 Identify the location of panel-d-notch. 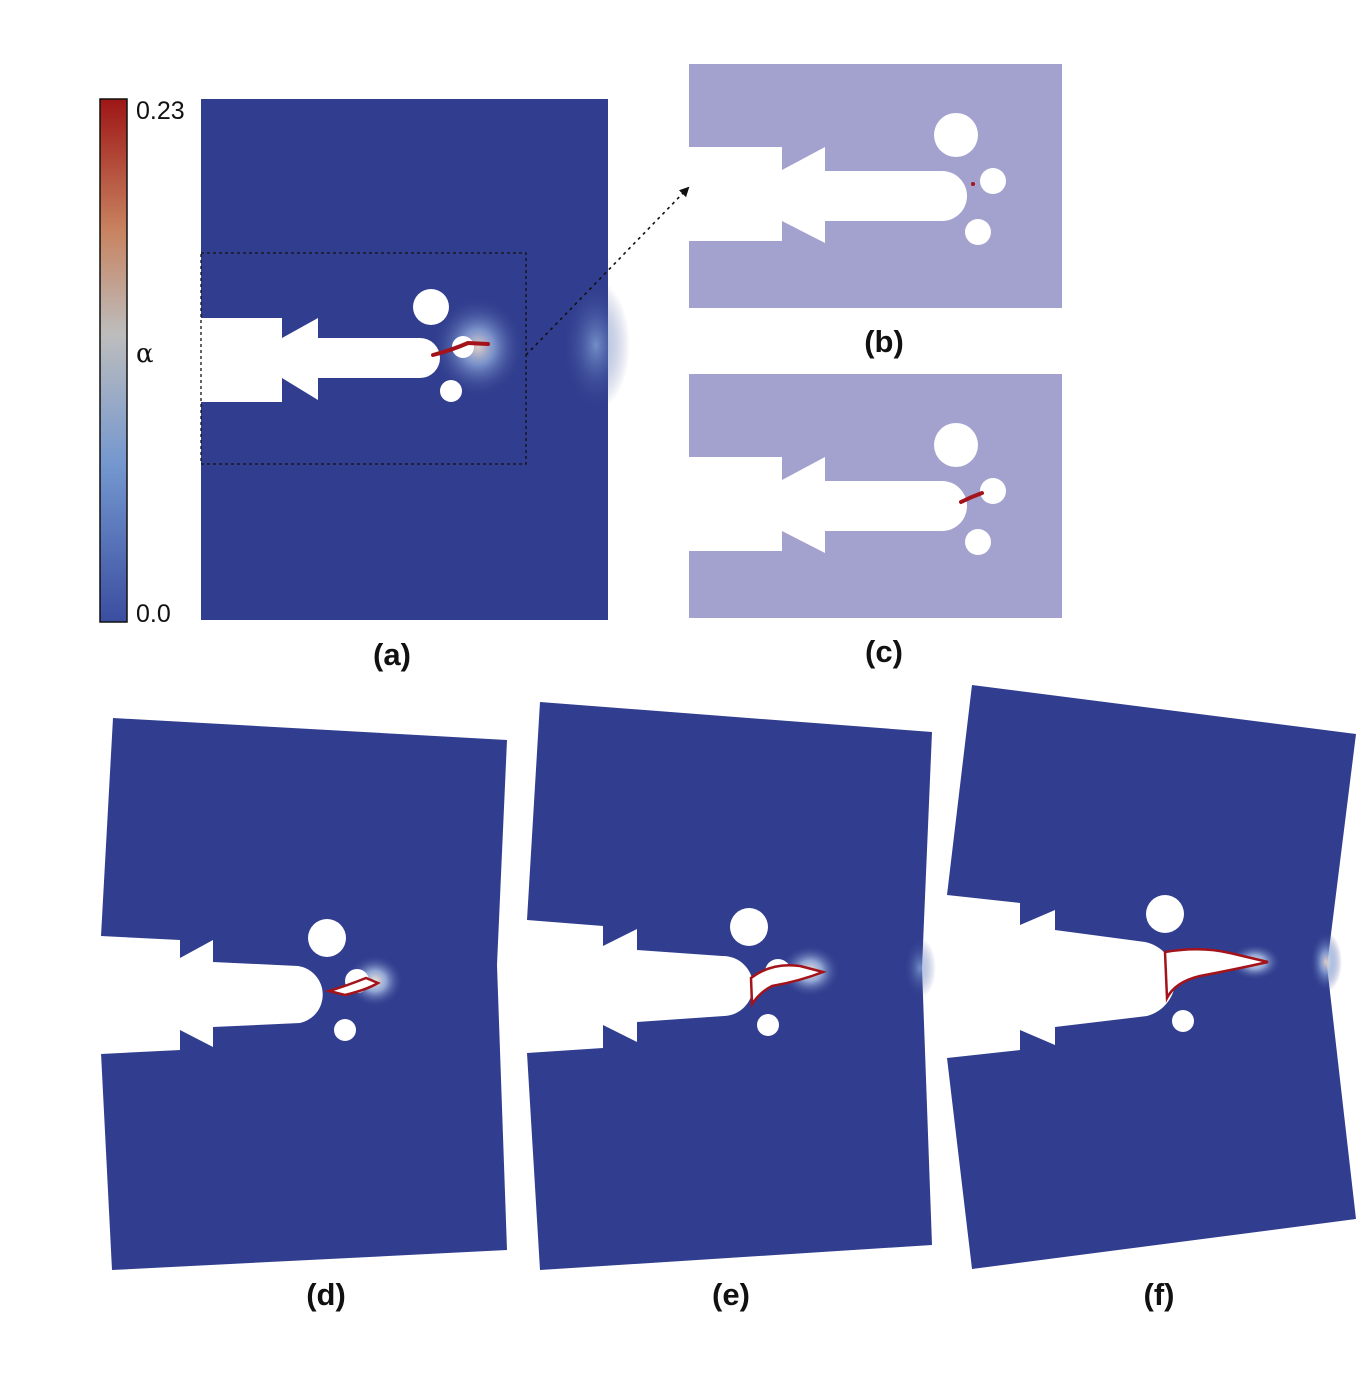
(212, 995).